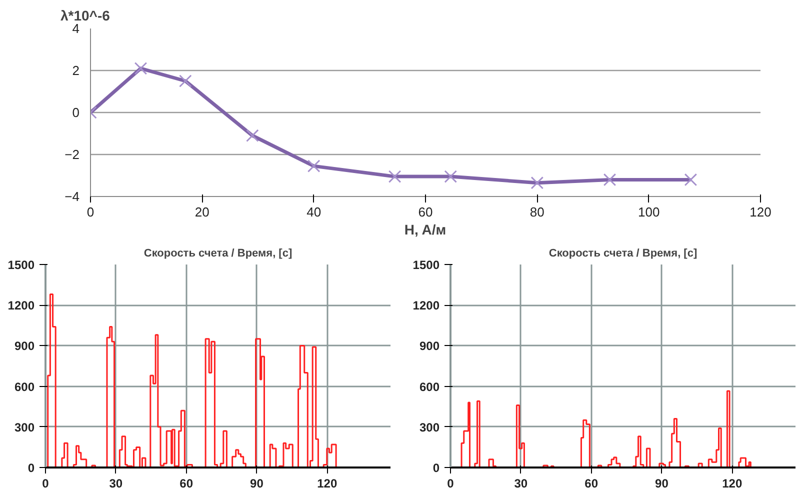 The height and width of the screenshot is (493, 810). Describe the element at coordinates (72, 154) in the screenshot. I see `y-tick-label: −2` at that location.